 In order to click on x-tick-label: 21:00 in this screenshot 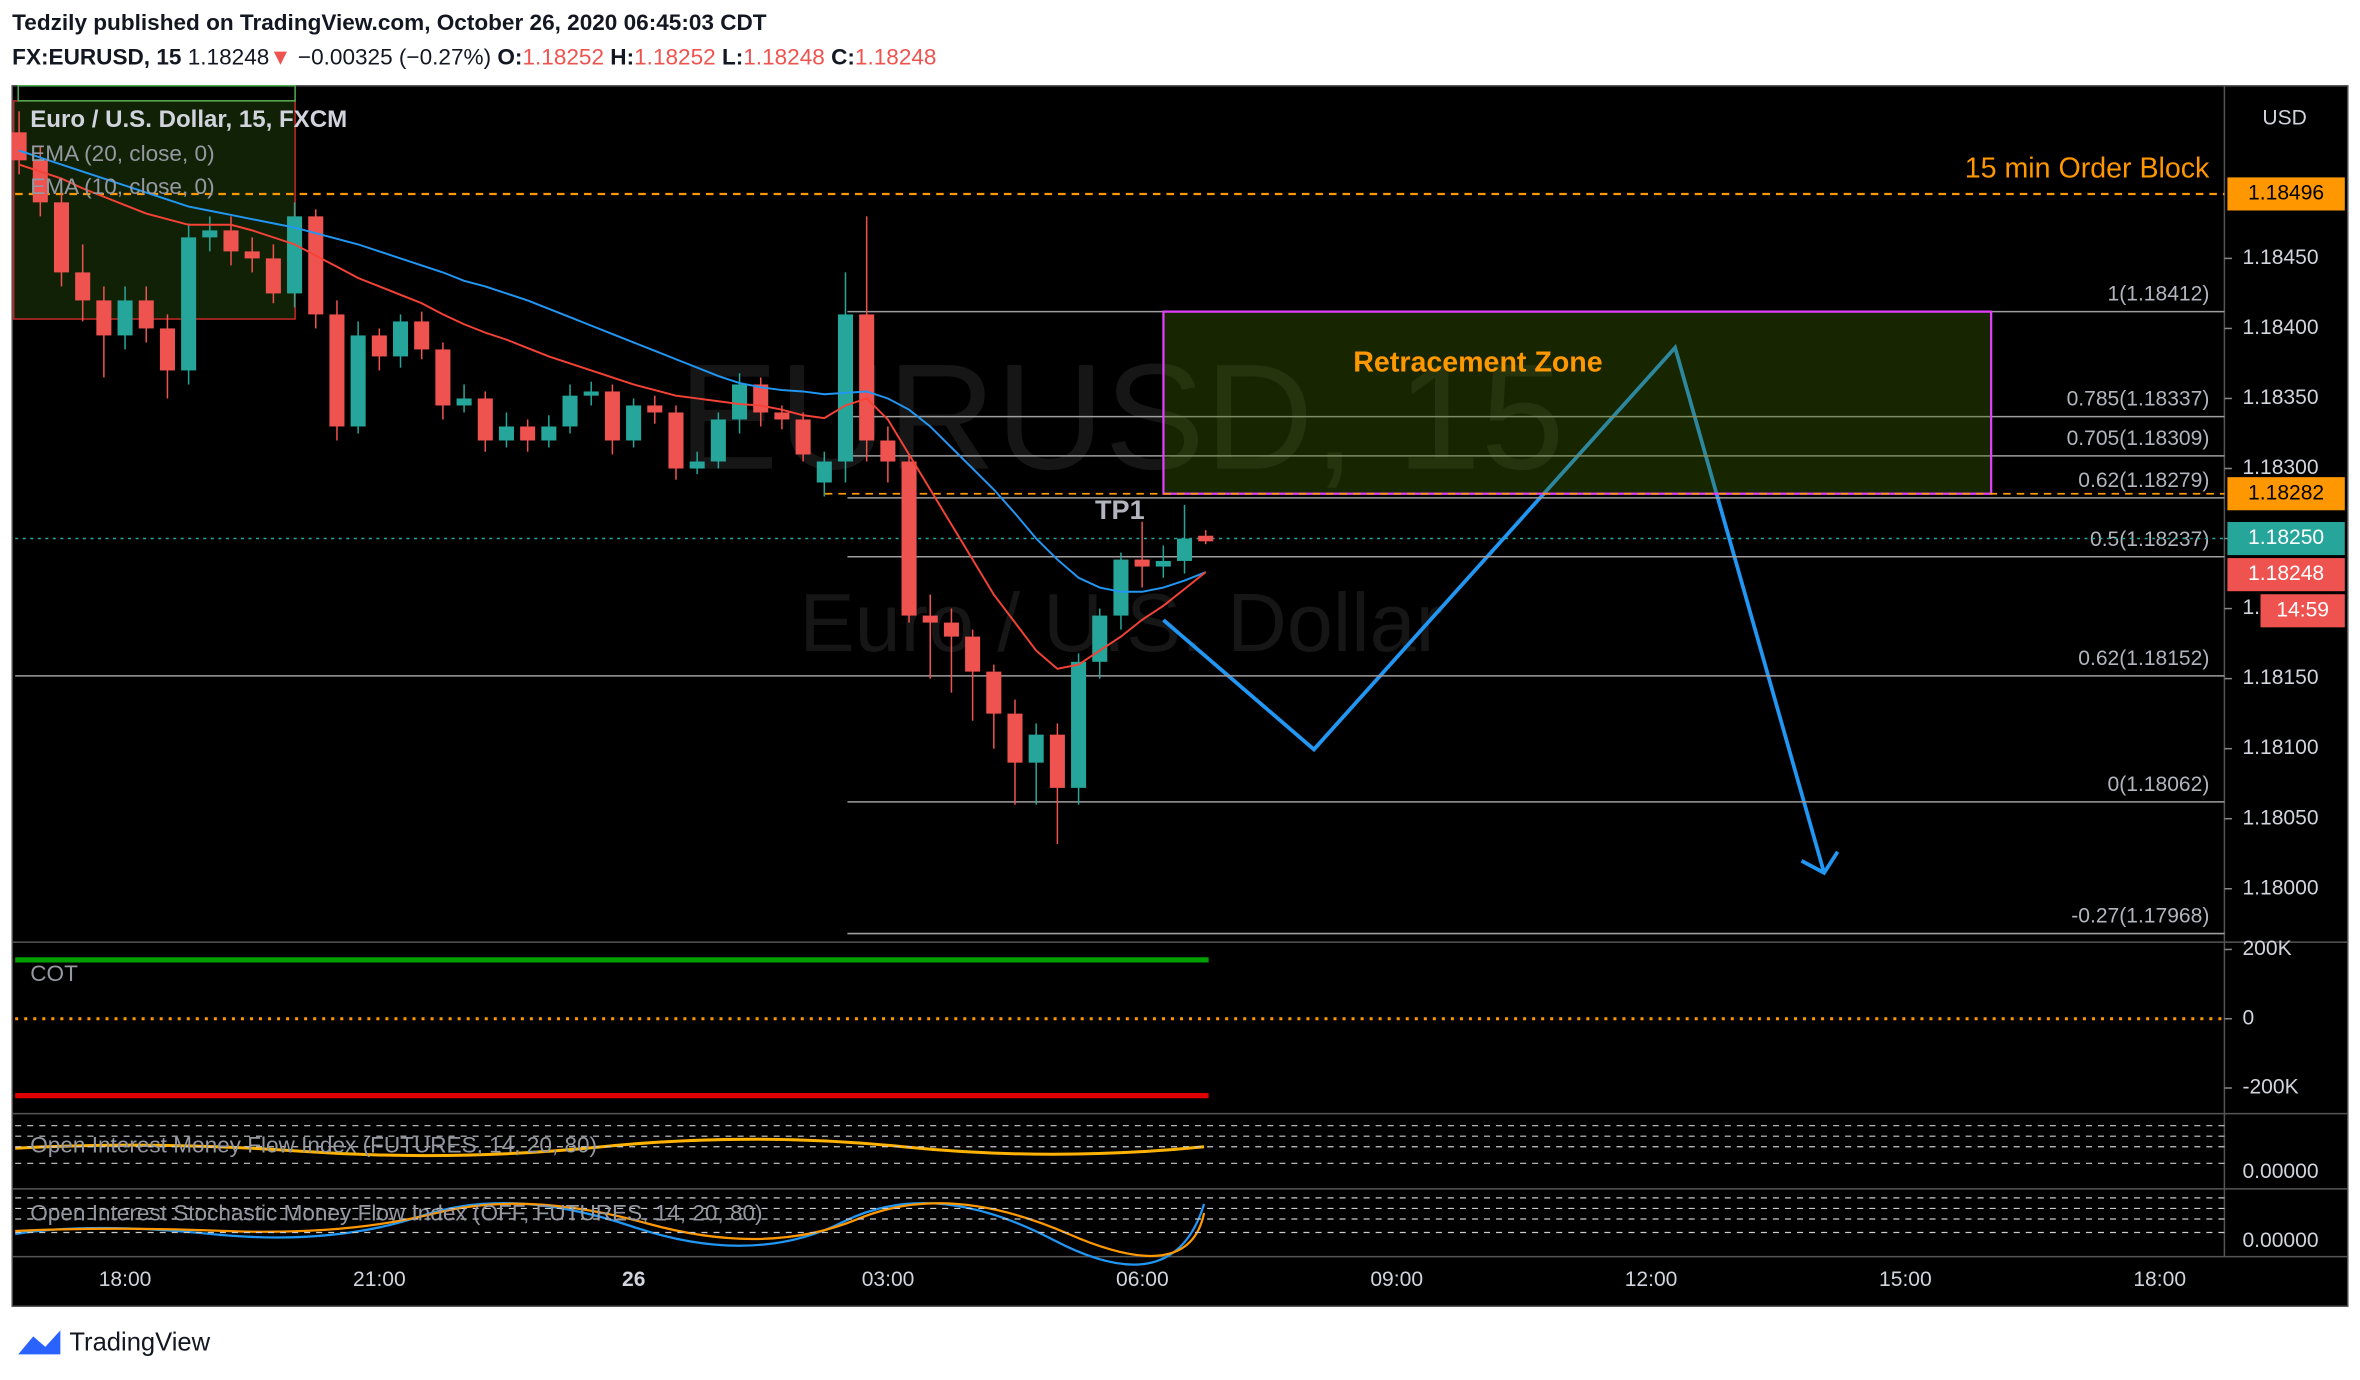, I will do `click(379, 1279)`.